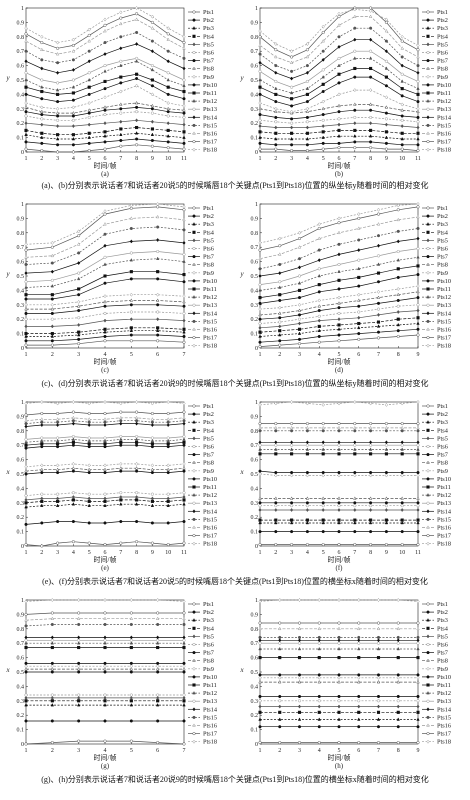 This screenshot has width=470, height=800. What do you see at coordinates (208, 20) in the screenshot?
I see `legend-label: Pts2` at bounding box center [208, 20].